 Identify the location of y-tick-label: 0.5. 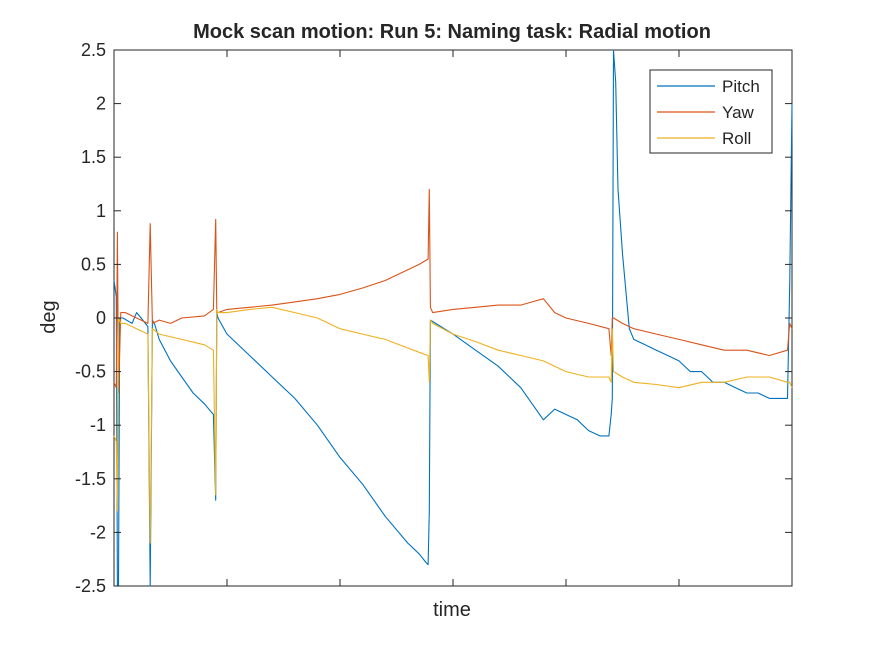
(93, 264).